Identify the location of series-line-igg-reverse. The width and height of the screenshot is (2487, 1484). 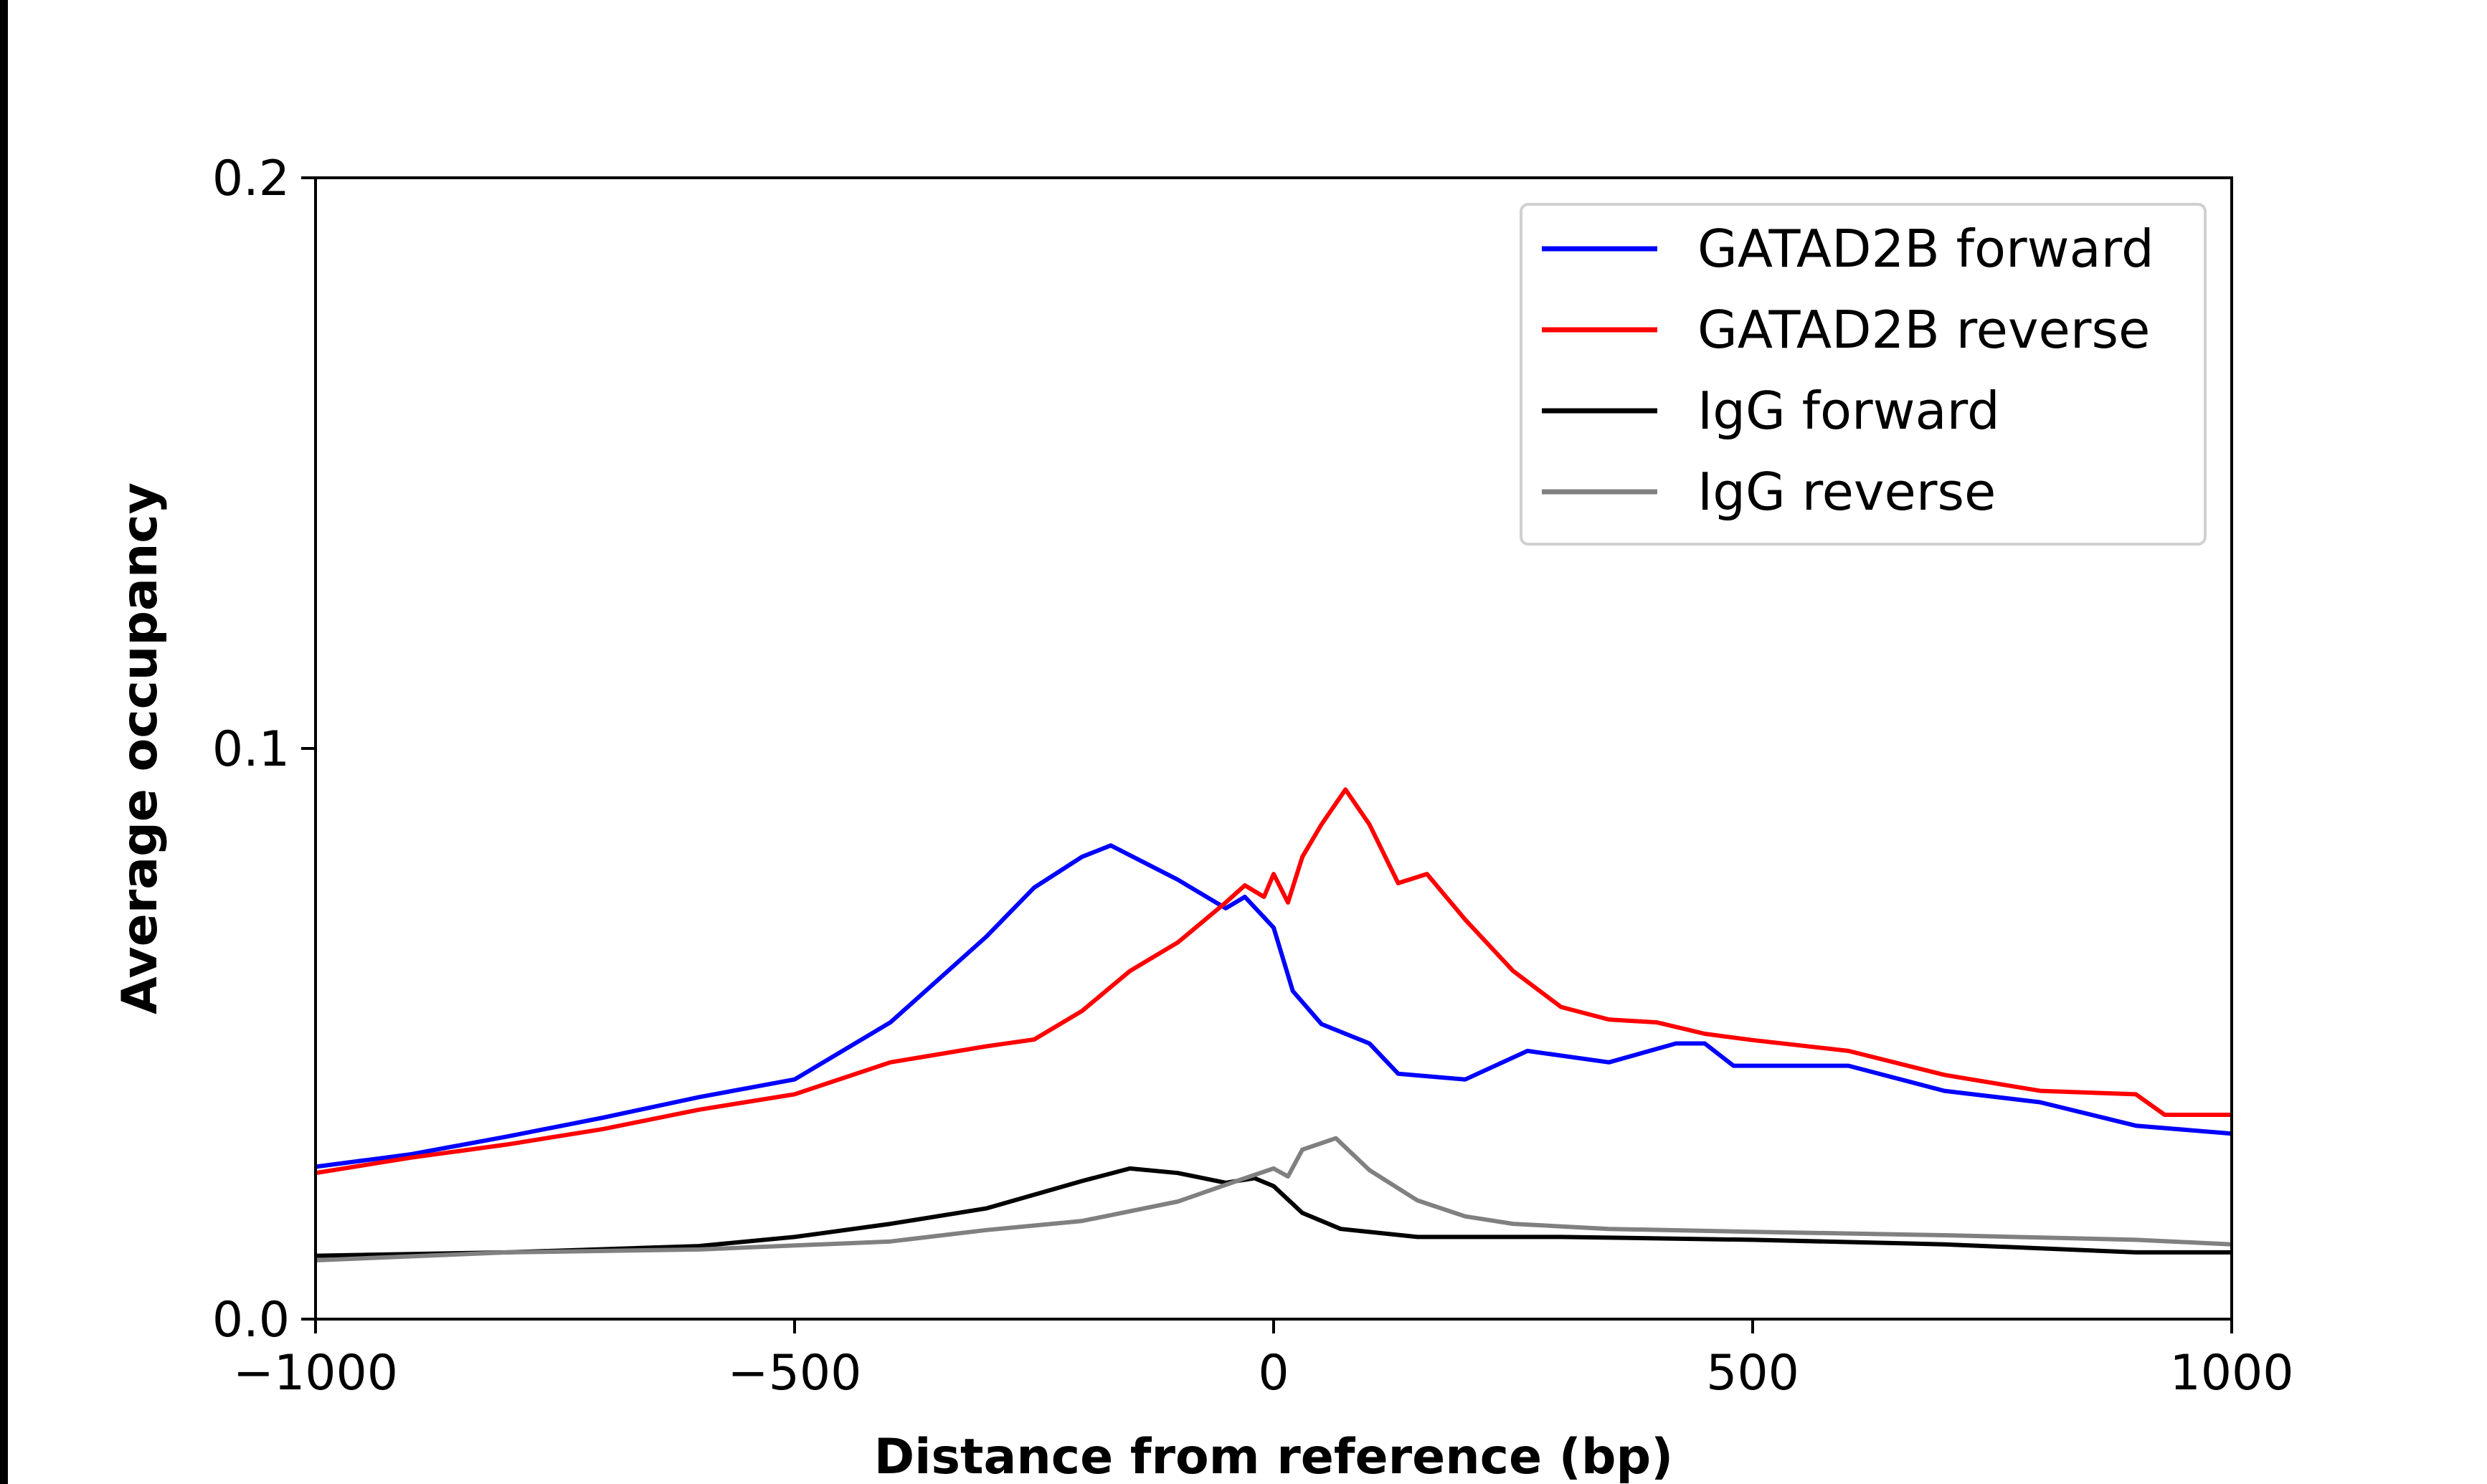
(1273, 1199).